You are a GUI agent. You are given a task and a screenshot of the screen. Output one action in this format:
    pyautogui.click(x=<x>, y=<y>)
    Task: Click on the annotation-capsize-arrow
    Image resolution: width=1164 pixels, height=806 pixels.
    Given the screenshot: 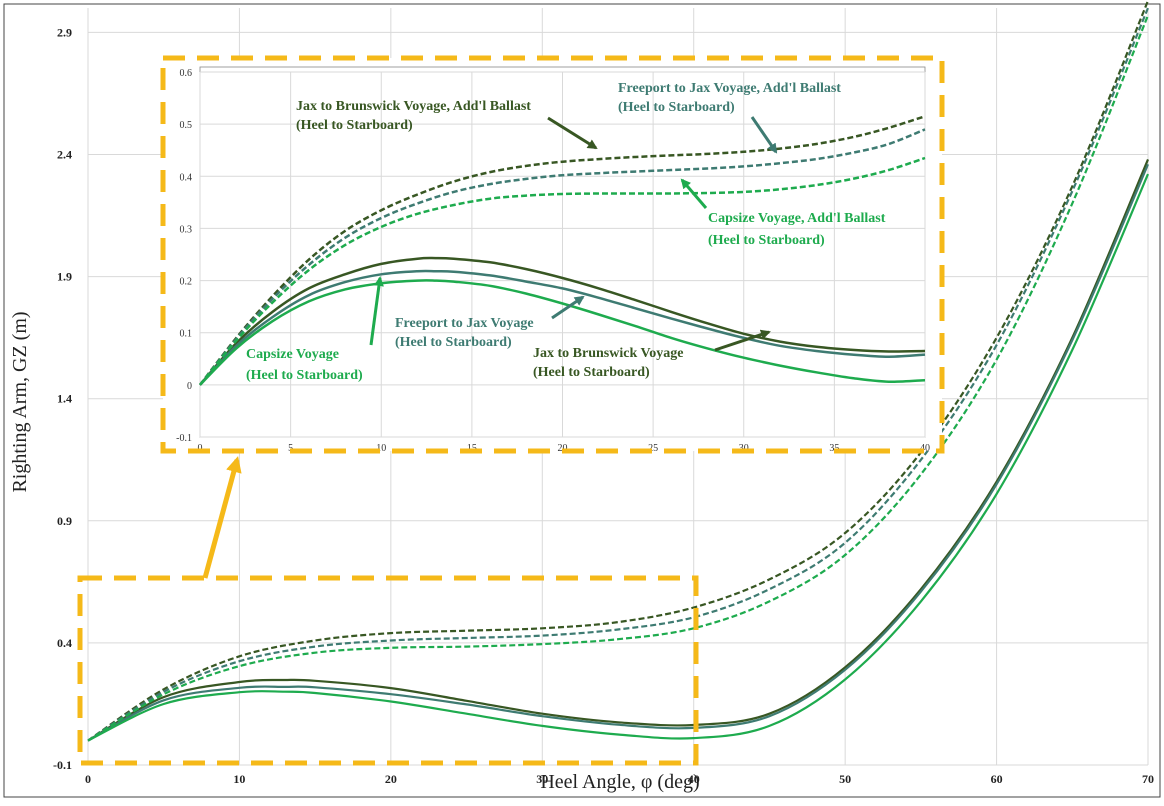 What is the action you would take?
    pyautogui.click(x=376, y=311)
    